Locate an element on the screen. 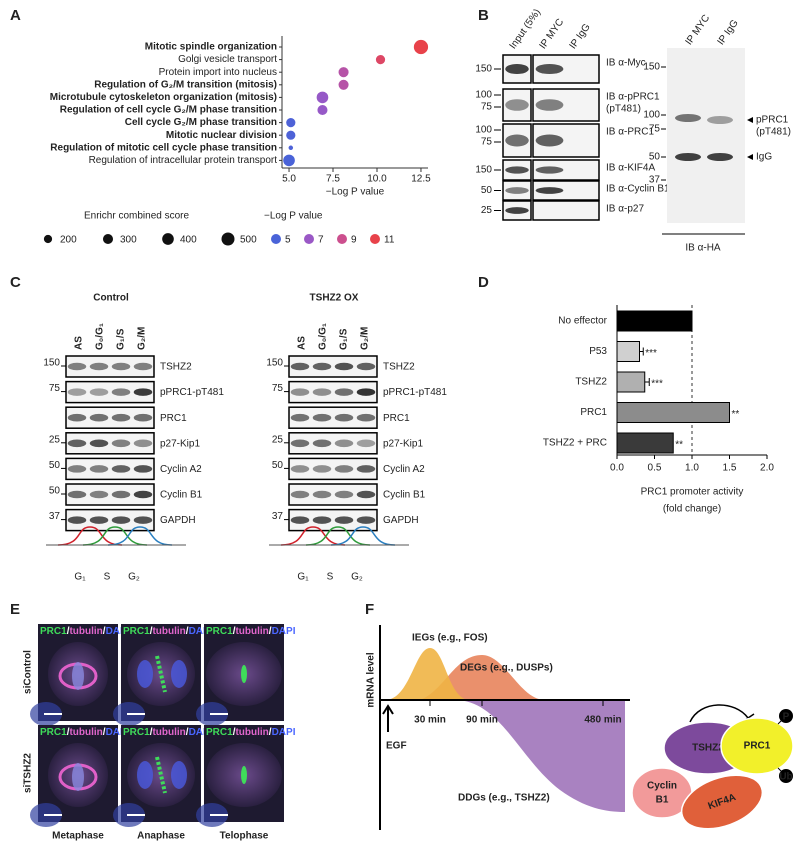 This screenshot has height=857, width=800. term-label: Golgi vesicle transport is located at coordinates (227, 59).